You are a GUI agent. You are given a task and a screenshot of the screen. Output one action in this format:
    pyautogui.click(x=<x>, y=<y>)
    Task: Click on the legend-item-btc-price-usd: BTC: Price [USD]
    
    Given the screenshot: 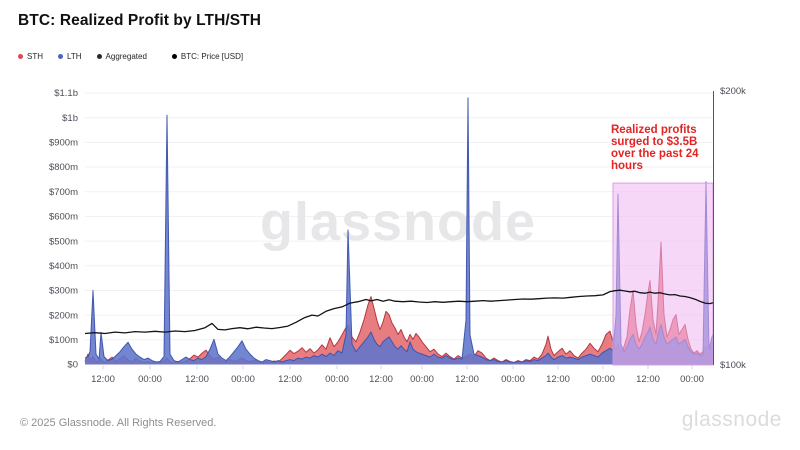 What is the action you would take?
    pyautogui.click(x=207, y=56)
    